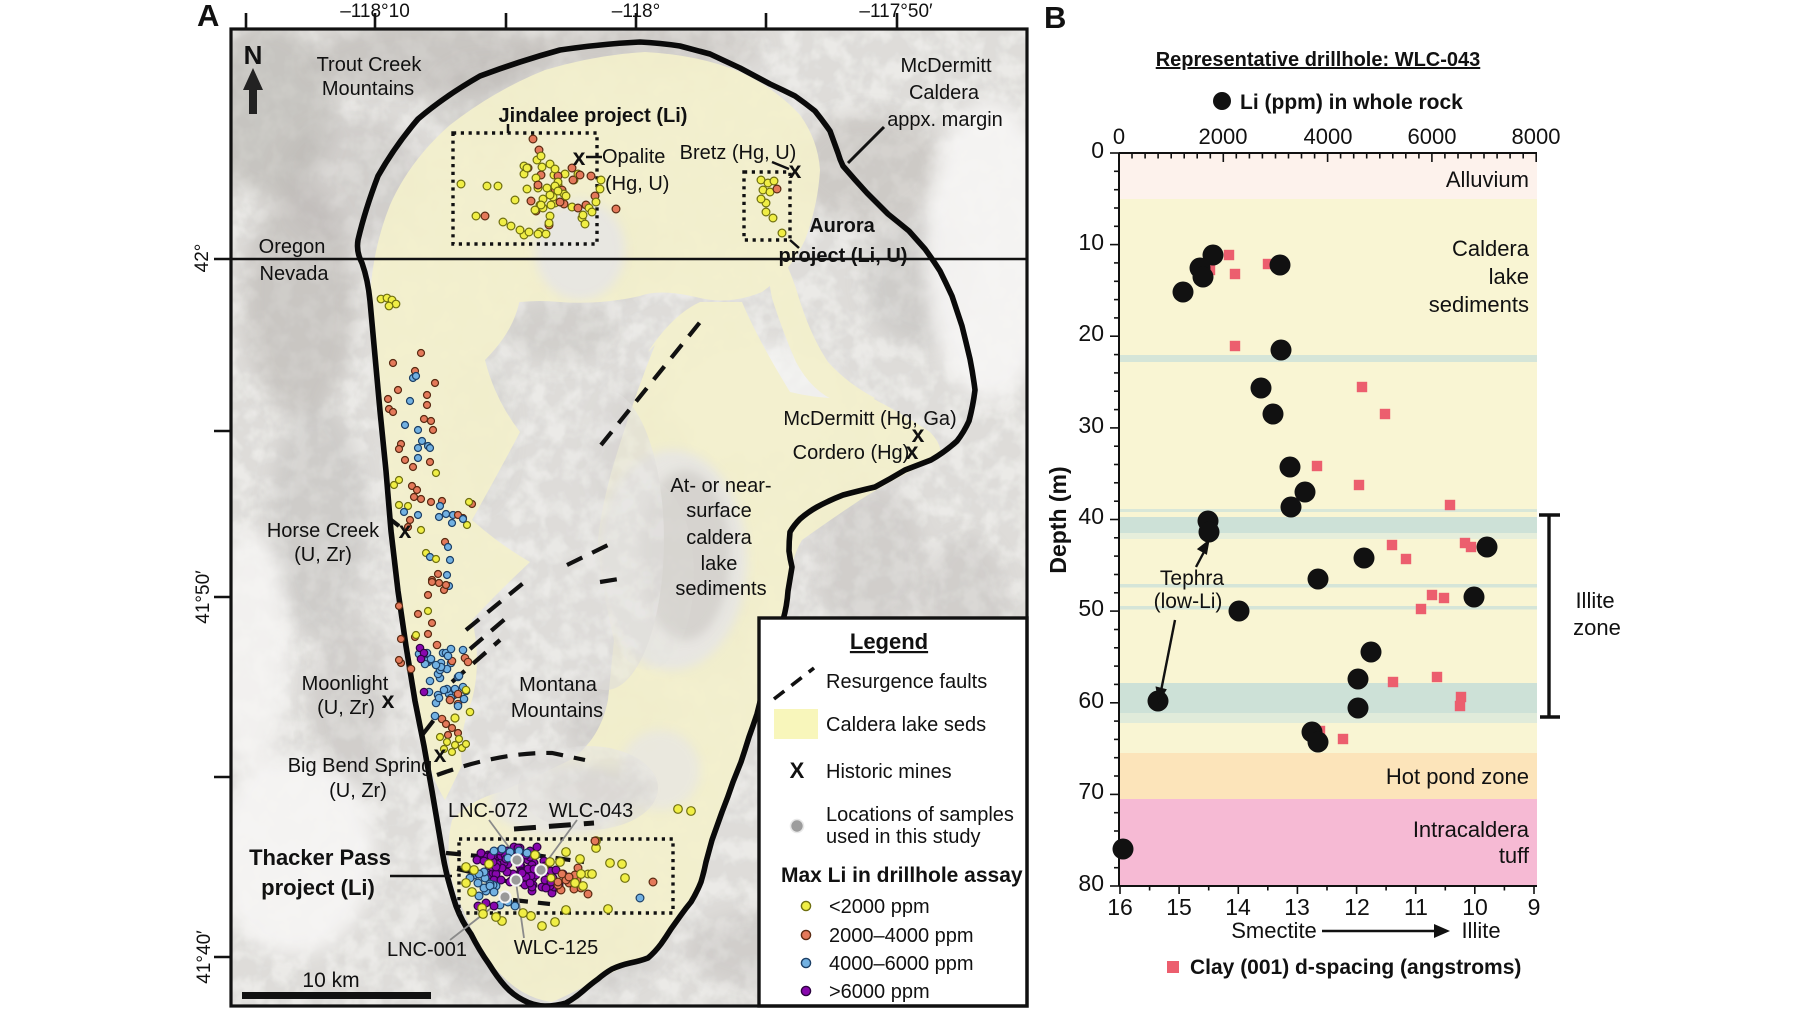 This screenshot has width=1800, height=1018. What do you see at coordinates (295, 274) in the screenshot?
I see `svg-text: Nevada` at bounding box center [295, 274].